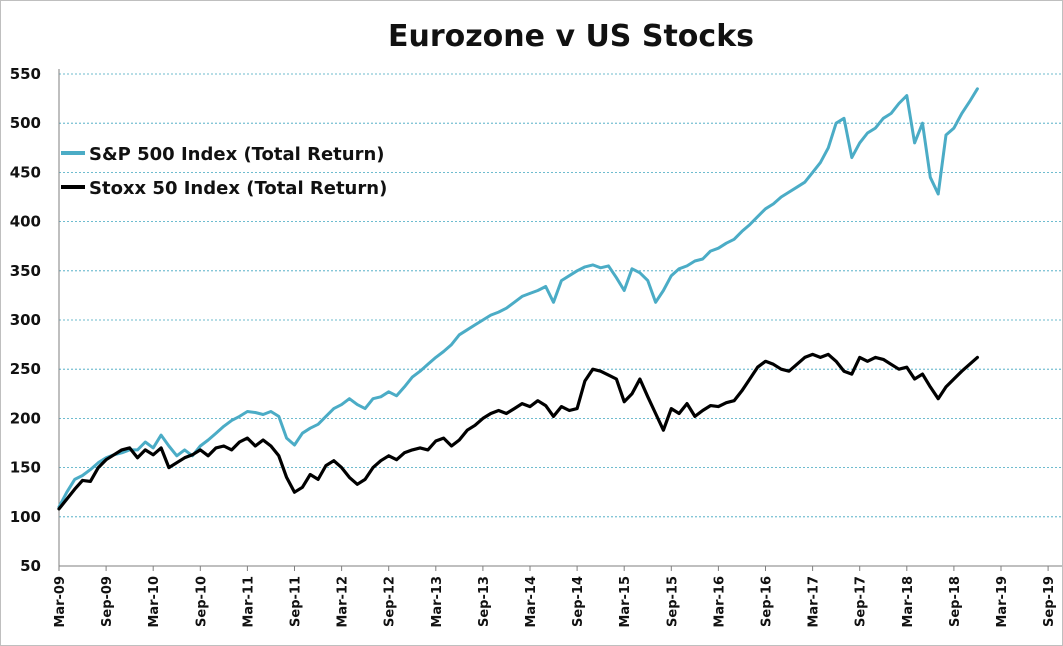  Describe the element at coordinates (861, 601) in the screenshot. I see `x-tick-label: Sep-17` at that location.